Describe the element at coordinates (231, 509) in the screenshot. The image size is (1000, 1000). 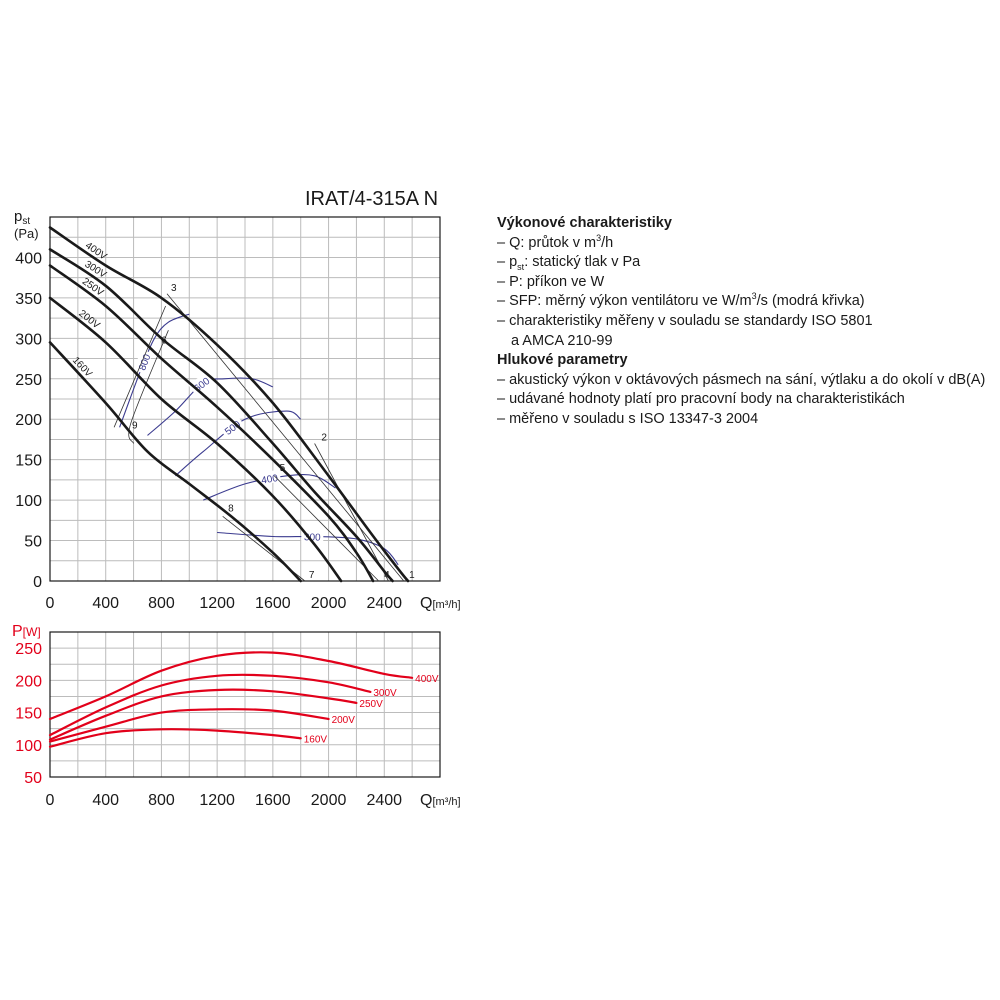
I see `operating-point-label: 8` at that location.